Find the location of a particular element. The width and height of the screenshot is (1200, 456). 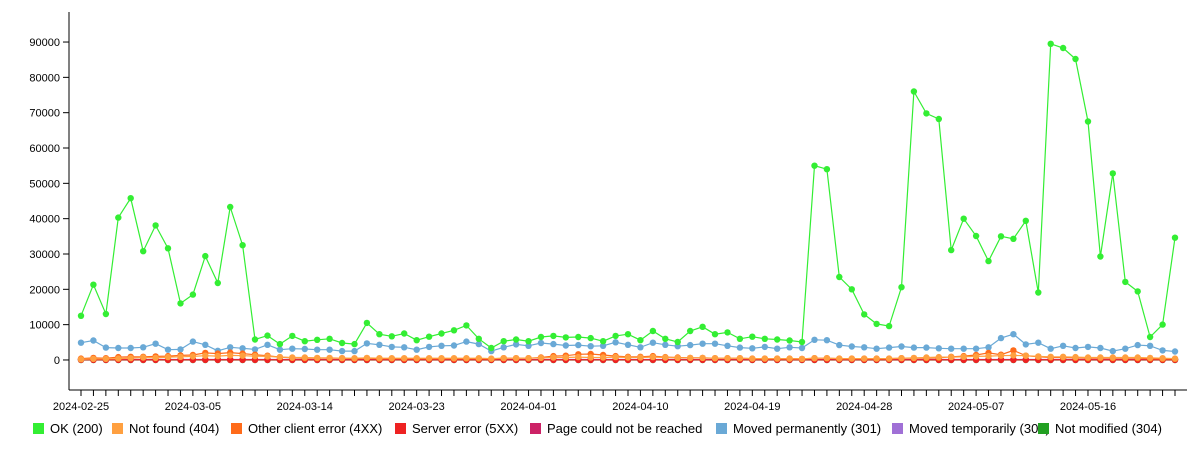

legend-label: Moved temporarily (302) is located at coordinates (979, 428).